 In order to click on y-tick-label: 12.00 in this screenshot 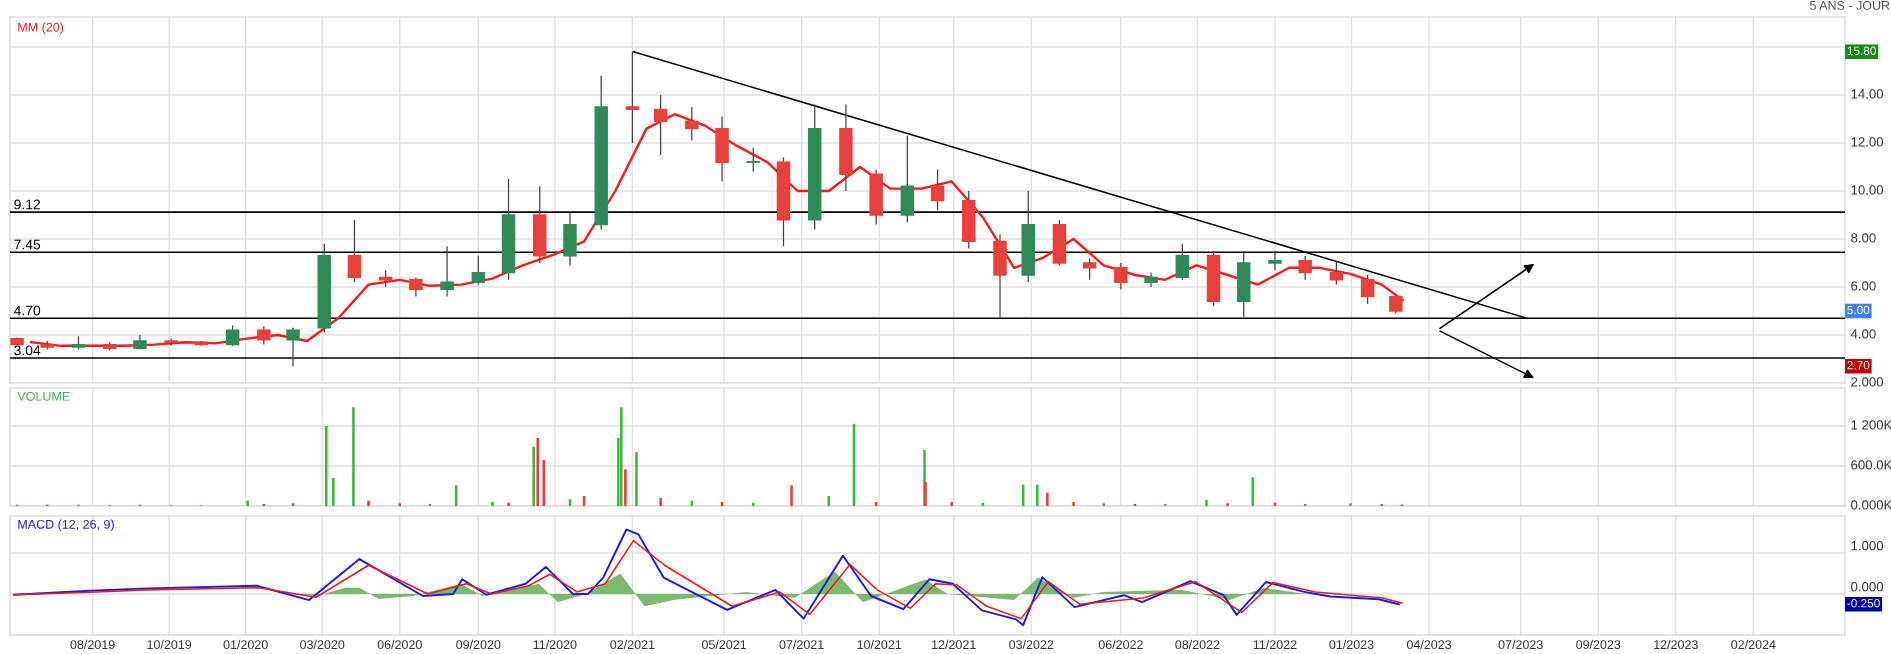, I will do `click(1867, 142)`.